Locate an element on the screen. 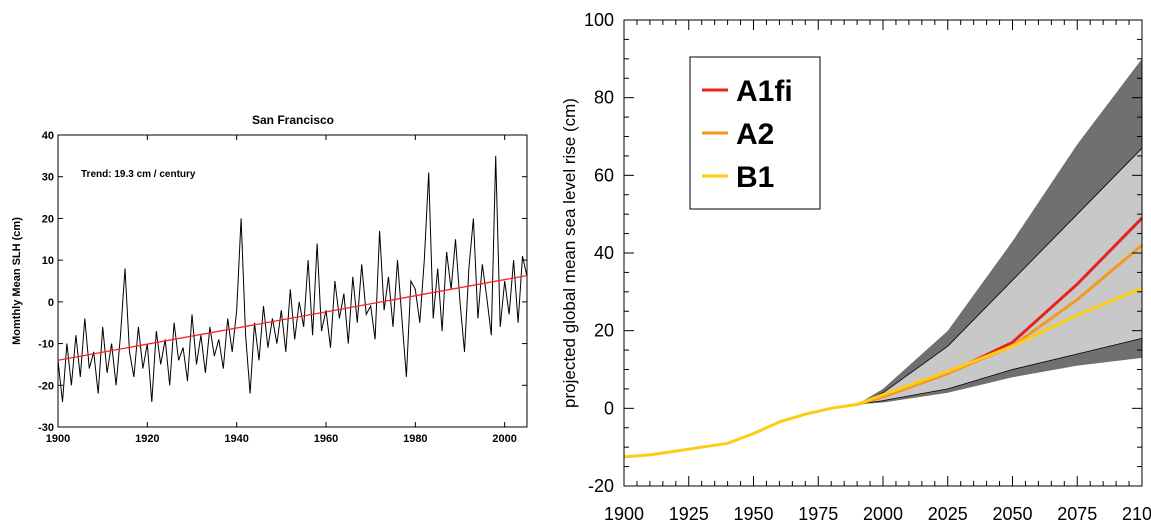 This screenshot has width=1151, height=529. x-tick-label: 2100 is located at coordinates (1136, 514).